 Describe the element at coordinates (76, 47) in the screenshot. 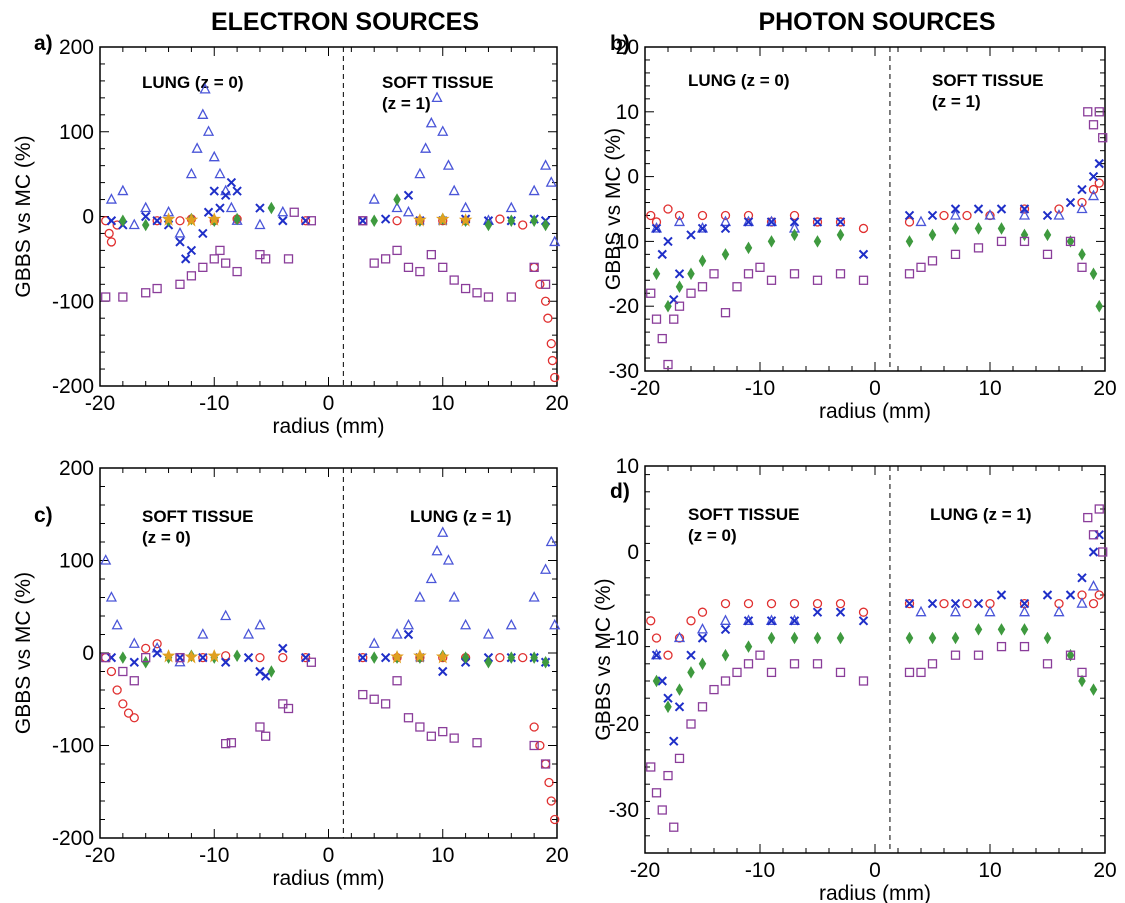

I see `y-tick-label: 200` at that location.